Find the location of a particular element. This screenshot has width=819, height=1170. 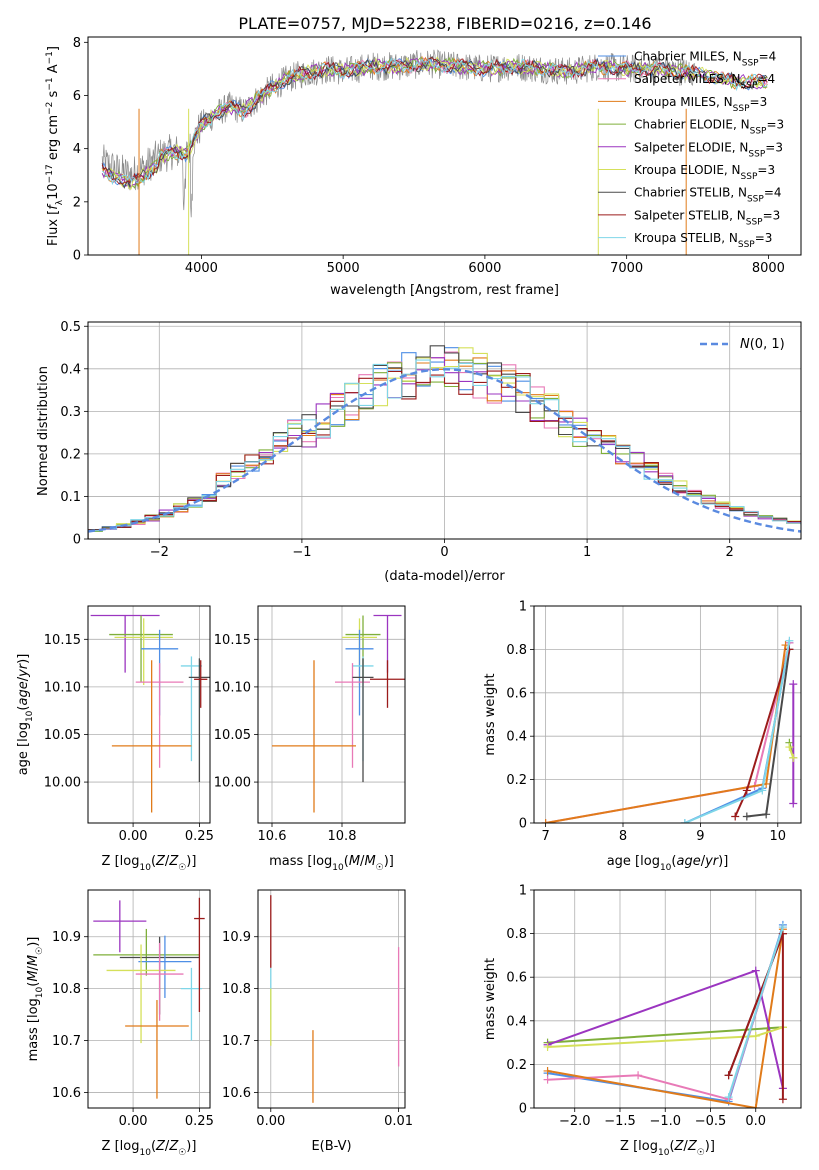

x-axis-label-part: E(B-V) is located at coordinates (331, 1146).